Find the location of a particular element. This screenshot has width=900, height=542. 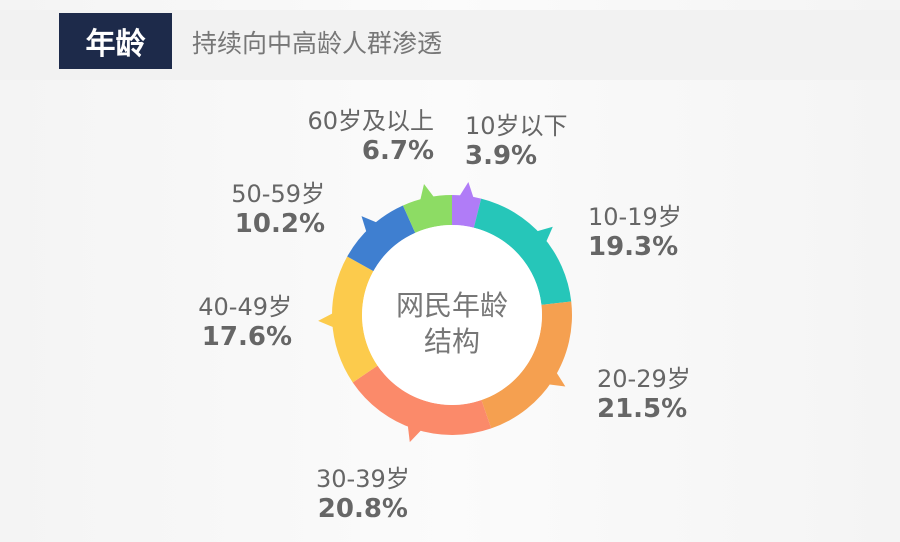

value-label: 17.6% is located at coordinates (246, 336).